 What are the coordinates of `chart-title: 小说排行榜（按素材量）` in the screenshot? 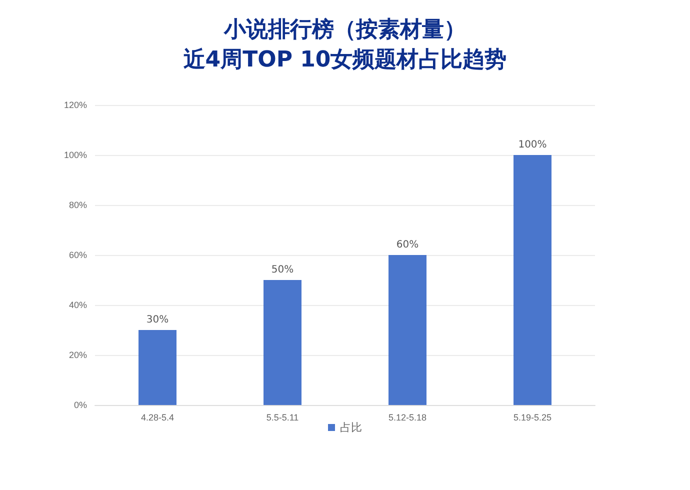 It's located at (344, 30).